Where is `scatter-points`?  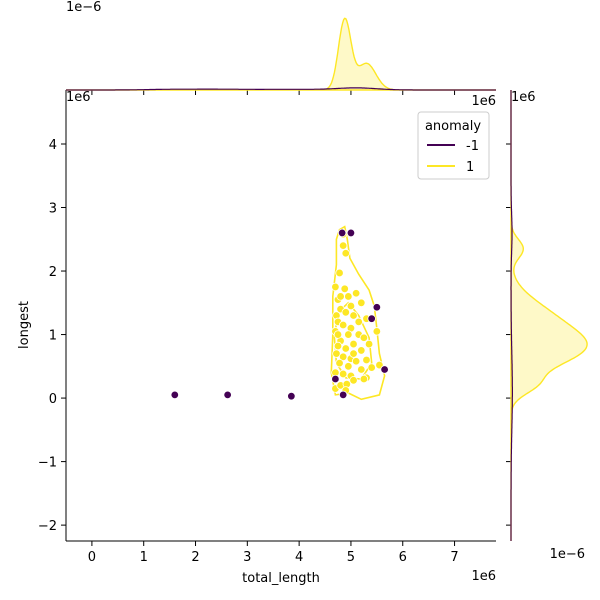 scatter-points is located at coordinates (279, 314).